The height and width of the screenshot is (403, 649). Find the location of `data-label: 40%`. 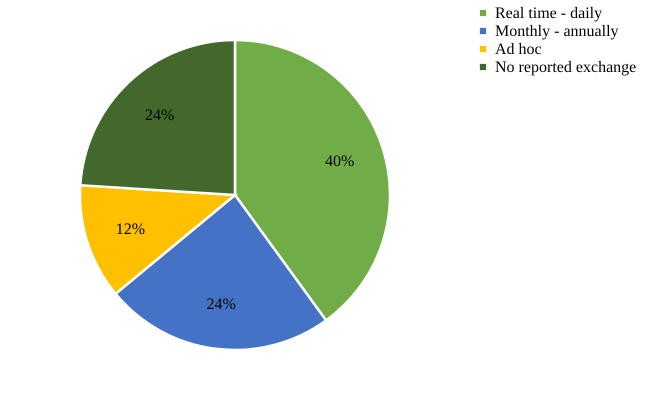

data-label: 40% is located at coordinates (339, 161).